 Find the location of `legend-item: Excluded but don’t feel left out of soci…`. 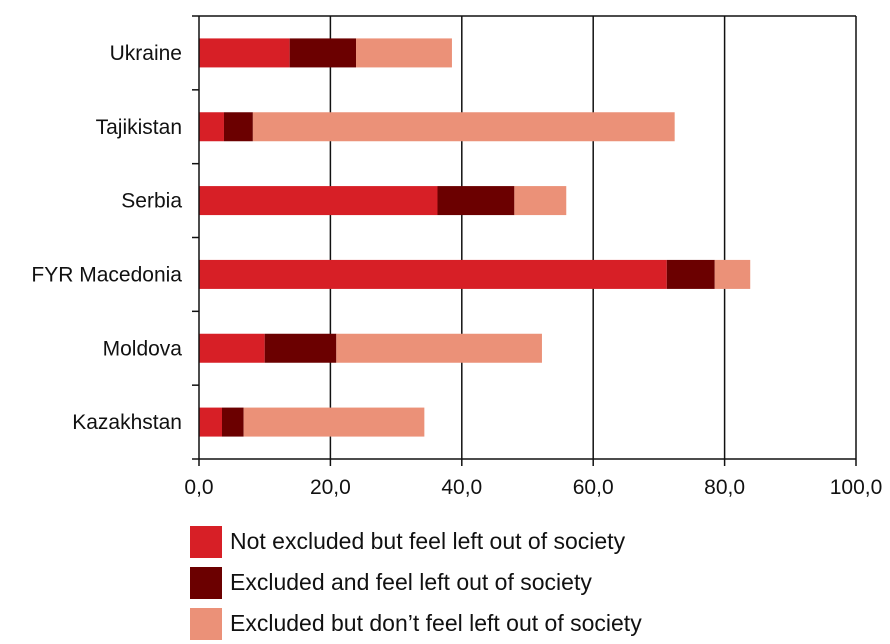

legend-item: Excluded but don’t feel left out of soci… is located at coordinates (416, 623).